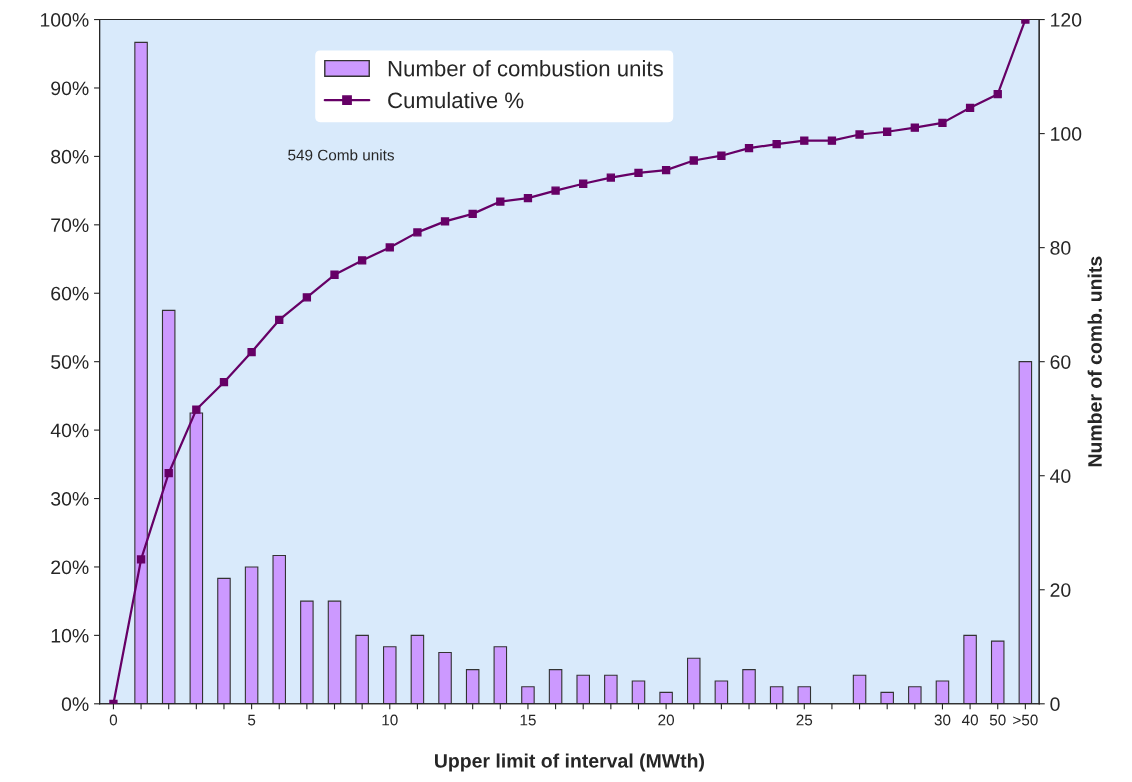 The width and height of the screenshot is (1132, 782). I want to click on x-tick-label: 50, so click(997, 720).